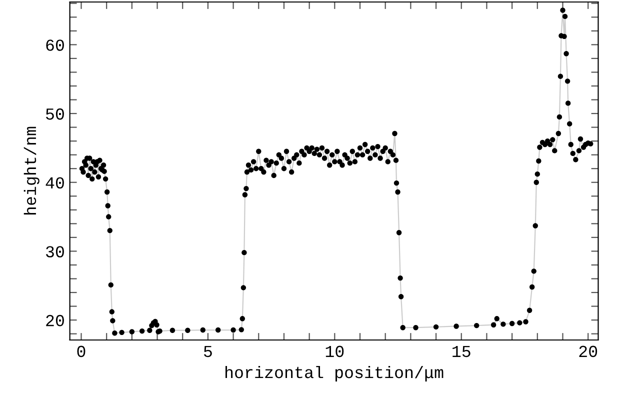 The height and width of the screenshot is (400, 618). What do you see at coordinates (335, 352) in the screenshot?
I see `x-tick-label: 10` at bounding box center [335, 352].